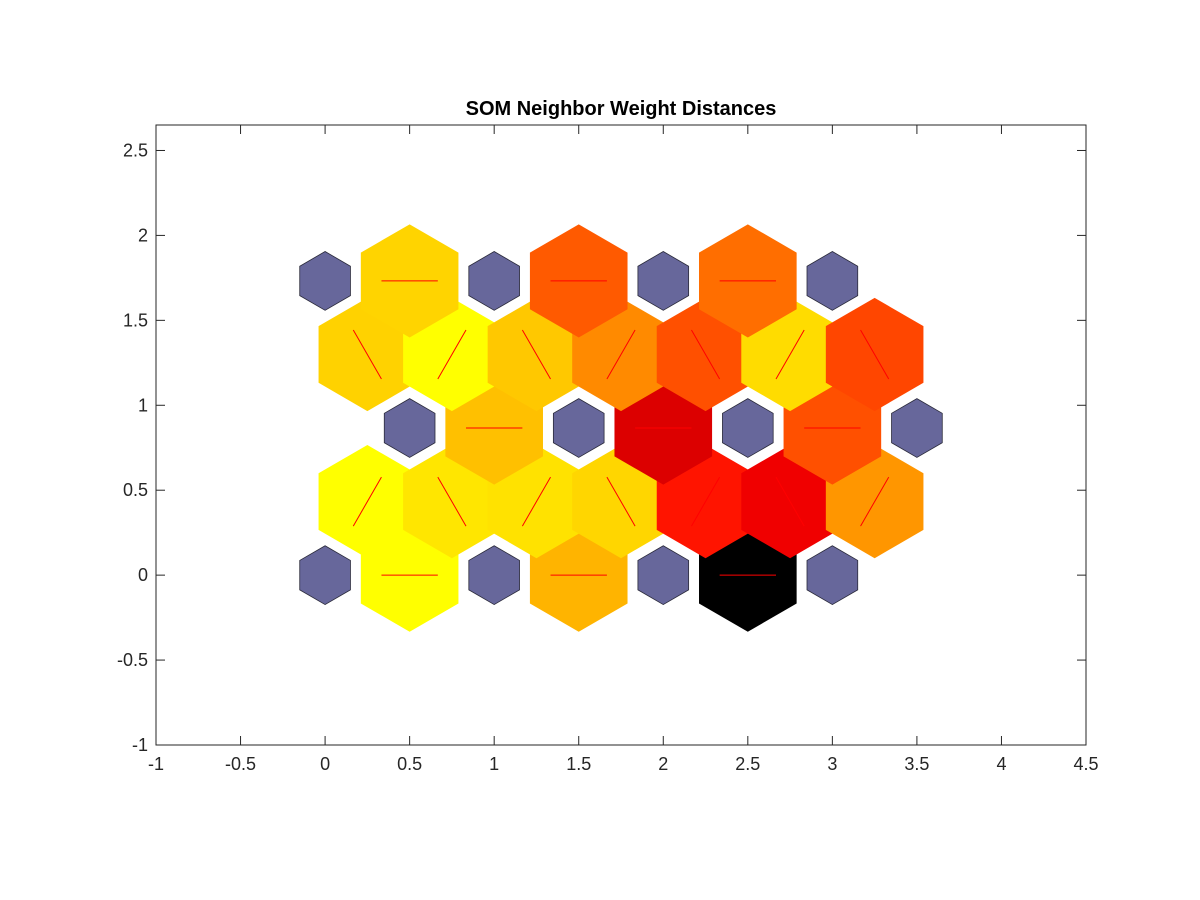 The height and width of the screenshot is (900, 1200). I want to click on y-tick-label-1: -0.5, so click(132, 660).